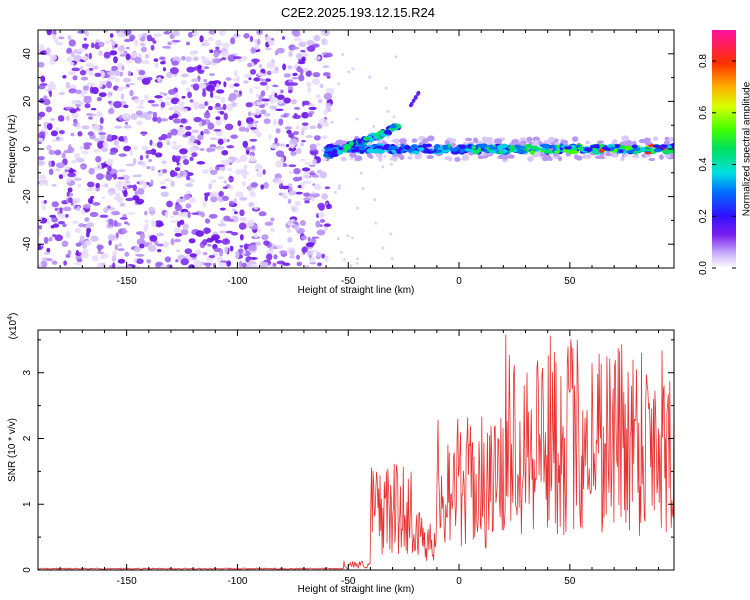 The image size is (750, 600). Describe the element at coordinates (27, 438) in the screenshot. I see `bottom-y-tick-label: 2` at that location.